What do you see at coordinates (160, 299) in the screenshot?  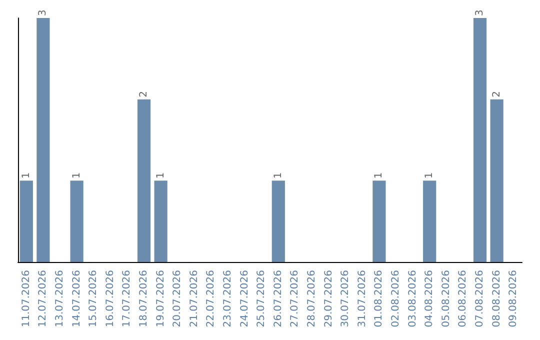 I see `x-tick-label: 19.07.2026` at bounding box center [160, 299].